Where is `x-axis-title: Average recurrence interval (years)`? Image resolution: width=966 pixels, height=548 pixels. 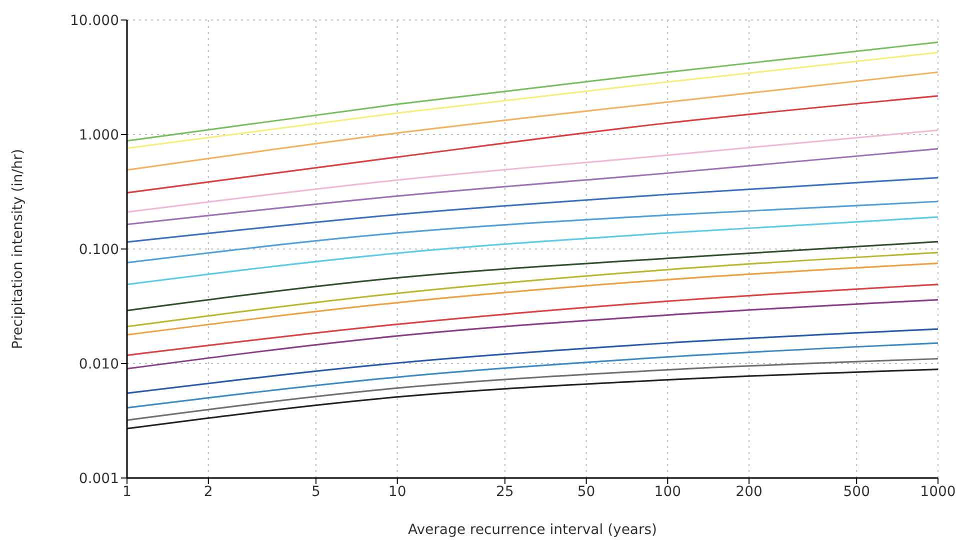 x-axis-title: Average recurrence interval (years) is located at coordinates (533, 530).